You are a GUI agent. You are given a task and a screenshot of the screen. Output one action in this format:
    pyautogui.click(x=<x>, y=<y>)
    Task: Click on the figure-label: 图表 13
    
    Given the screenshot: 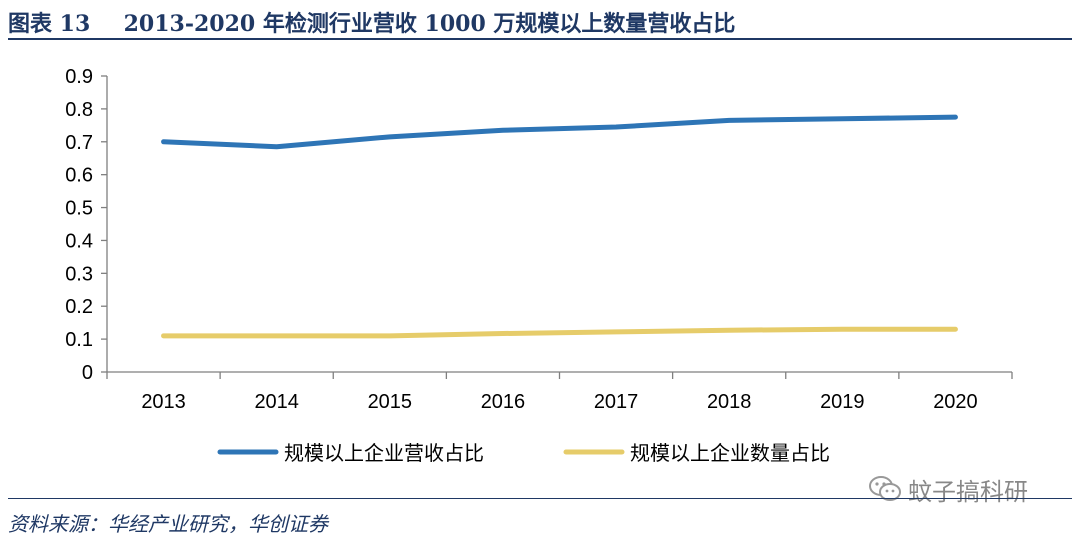 What is the action you would take?
    pyautogui.click(x=49, y=24)
    